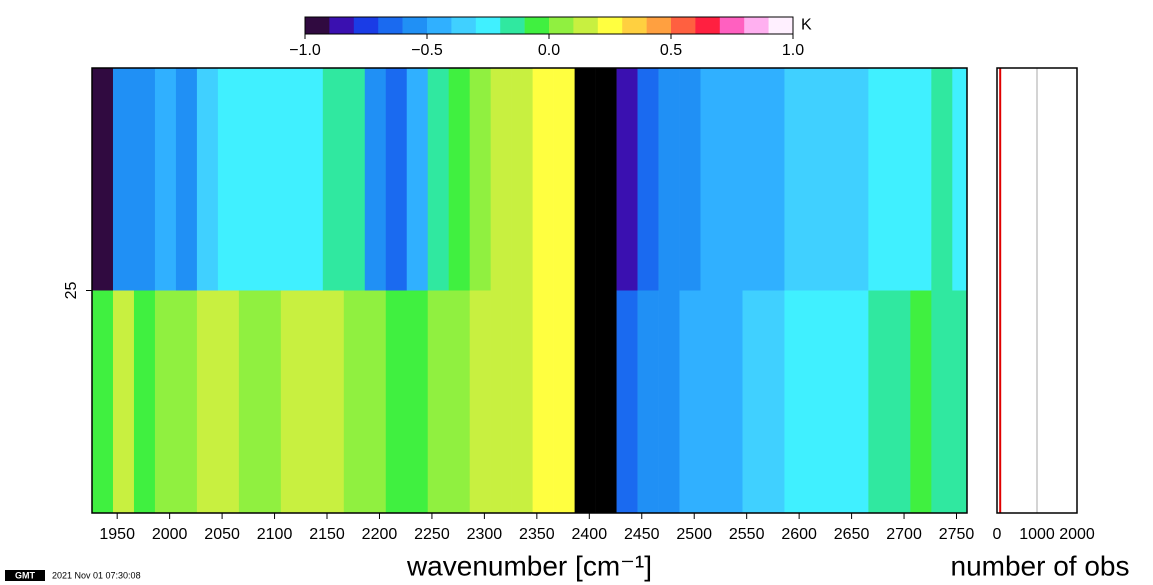  Describe the element at coordinates (549, 50) in the screenshot. I see `colorbar-tick-label: 0.0` at that location.